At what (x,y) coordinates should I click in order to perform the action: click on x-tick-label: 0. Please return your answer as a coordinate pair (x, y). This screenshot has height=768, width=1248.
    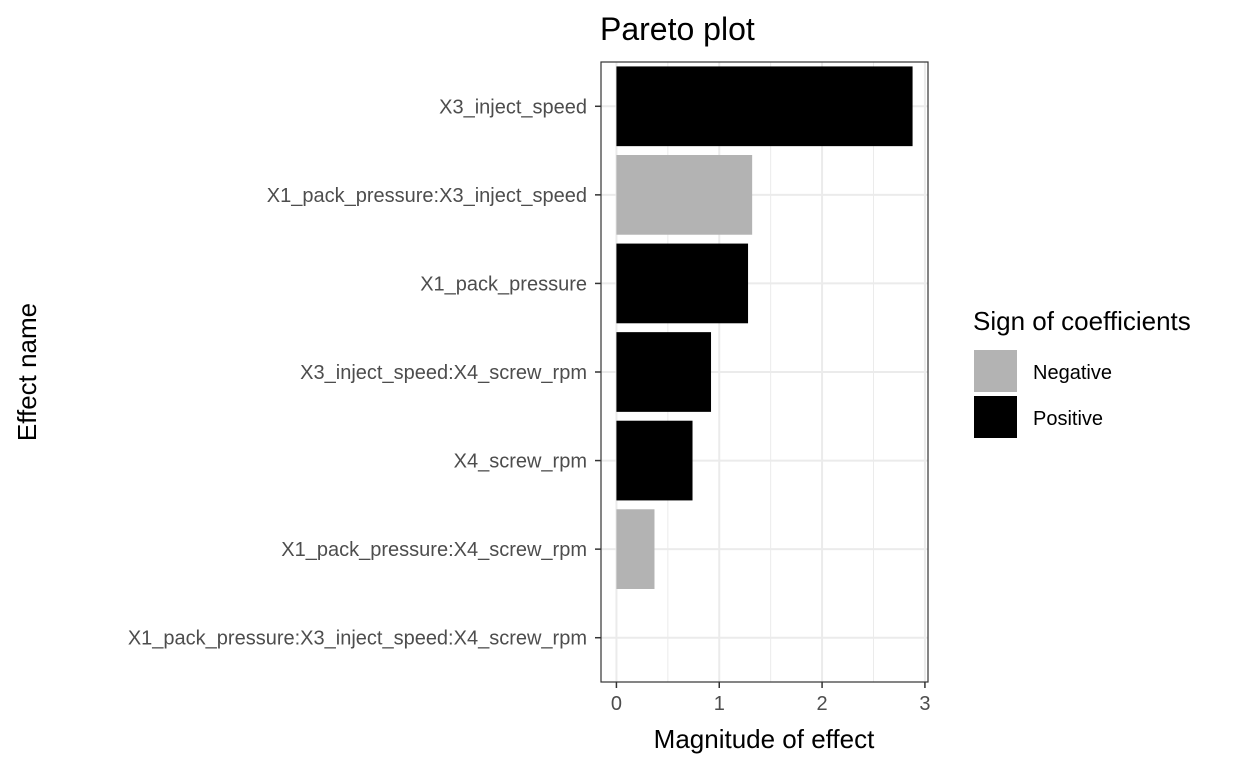
    Looking at the image, I should click on (616, 704).